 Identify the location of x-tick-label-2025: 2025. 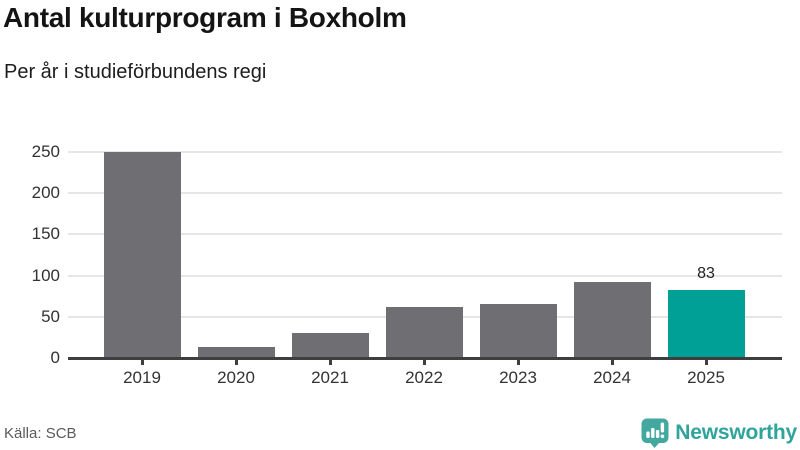
(706, 377).